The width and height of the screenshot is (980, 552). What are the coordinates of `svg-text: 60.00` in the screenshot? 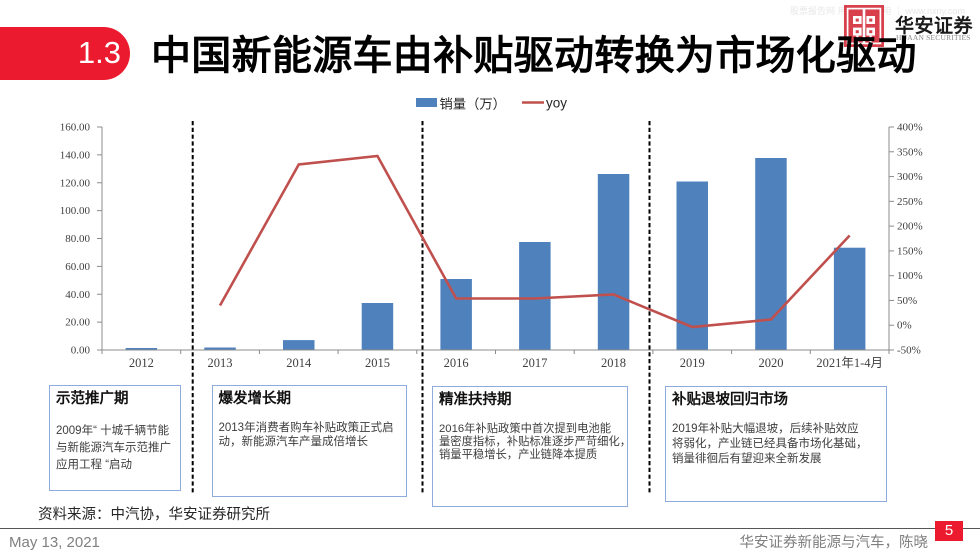 It's located at (77, 267).